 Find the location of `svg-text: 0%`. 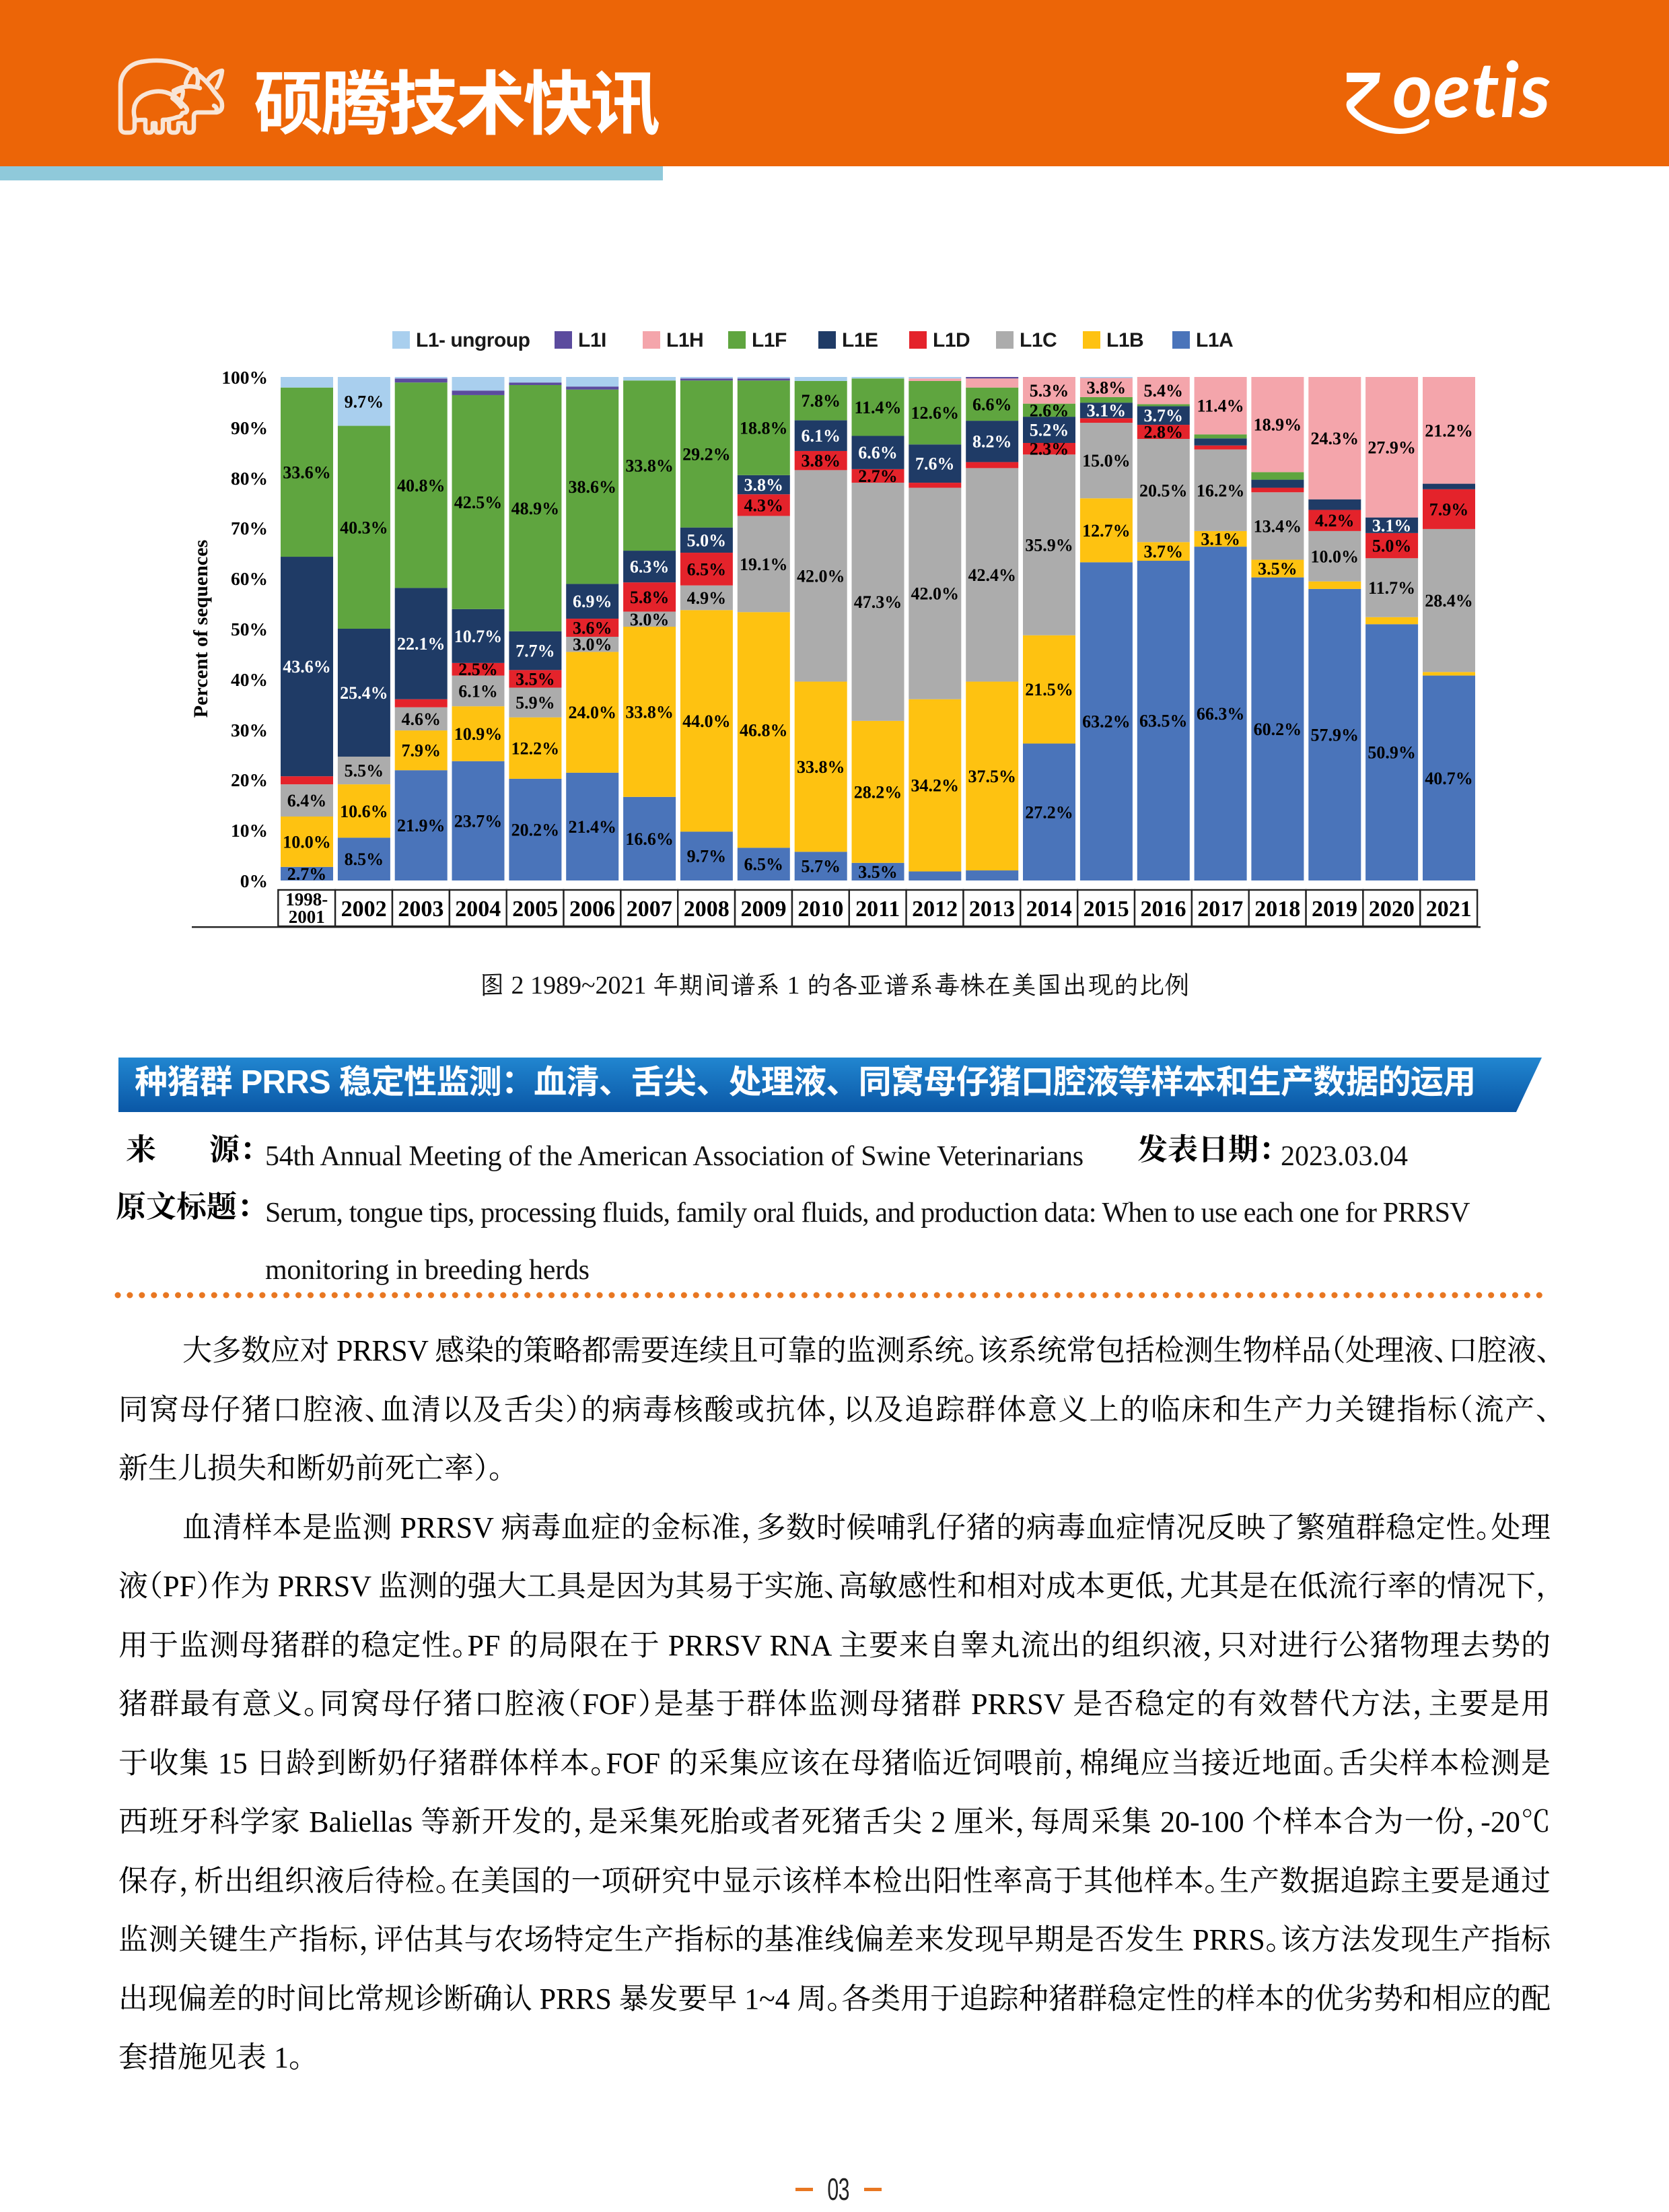

svg-text: 0% is located at coordinates (254, 880).